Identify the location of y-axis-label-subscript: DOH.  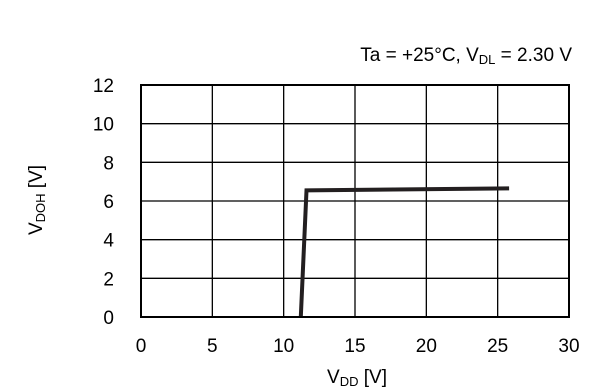
(40, 207).